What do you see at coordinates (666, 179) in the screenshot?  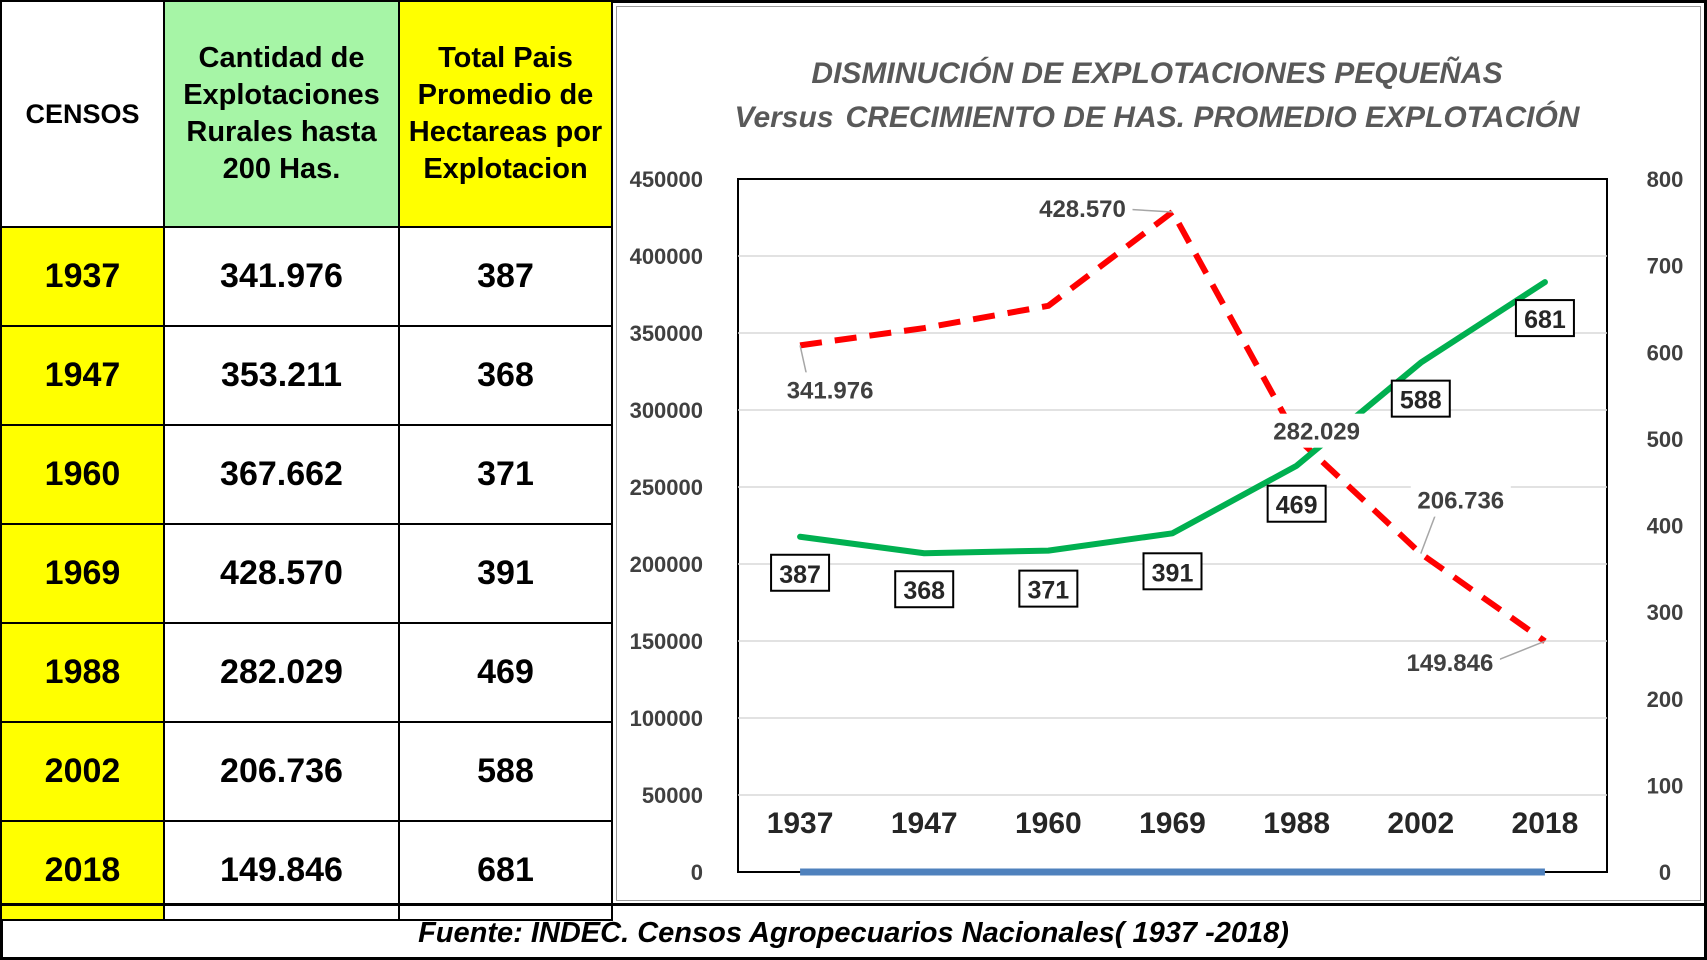 I see `left-axis-tick-label: 450000` at bounding box center [666, 179].